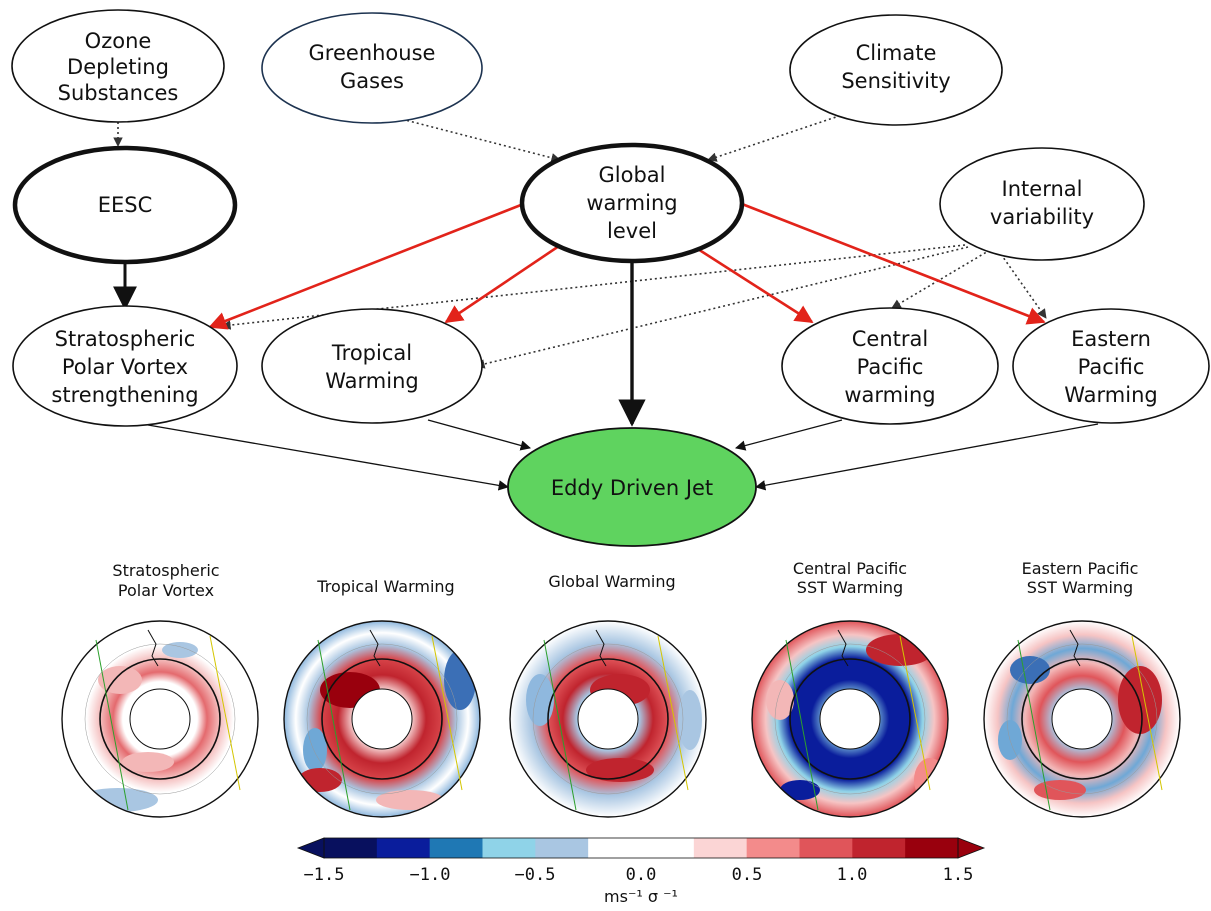 The width and height of the screenshot is (1211, 911). What do you see at coordinates (890, 339) in the screenshot?
I see `node-cpw-line-1: Central` at bounding box center [890, 339].